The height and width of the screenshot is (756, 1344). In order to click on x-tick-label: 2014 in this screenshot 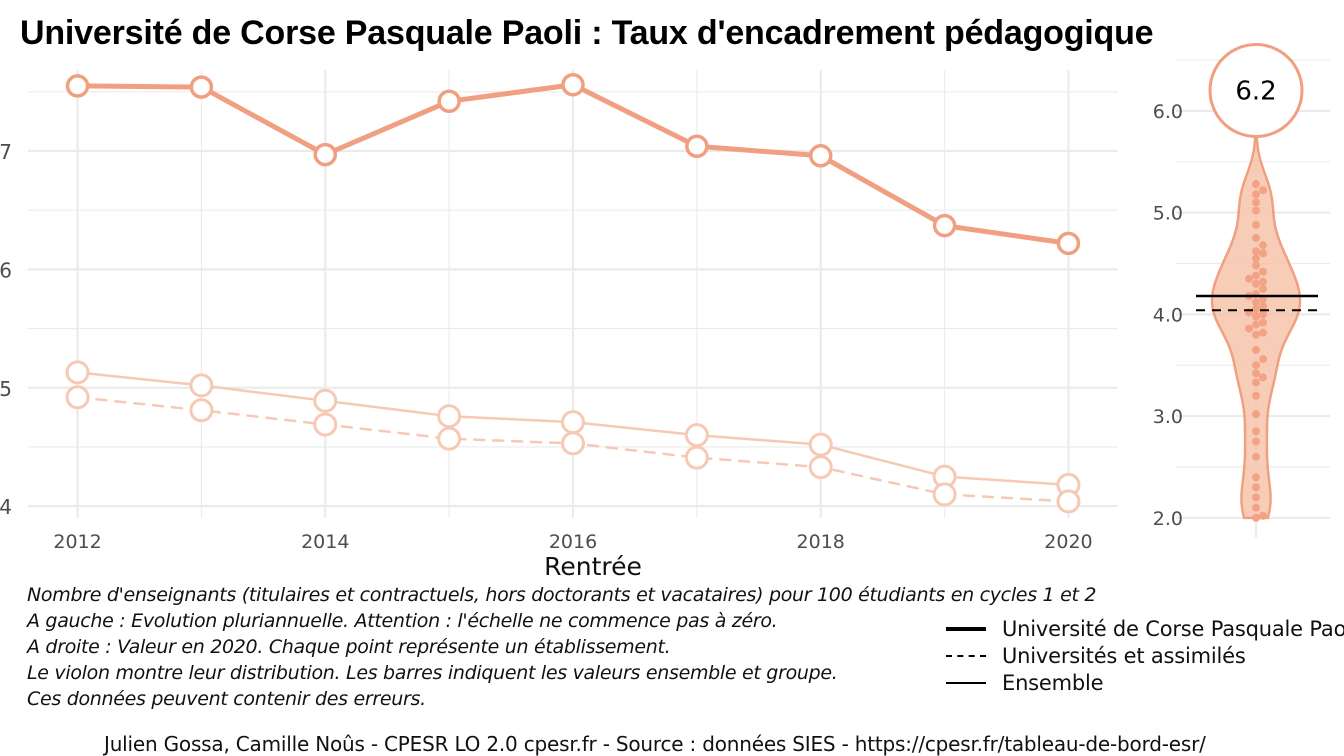, I will do `click(325, 542)`.